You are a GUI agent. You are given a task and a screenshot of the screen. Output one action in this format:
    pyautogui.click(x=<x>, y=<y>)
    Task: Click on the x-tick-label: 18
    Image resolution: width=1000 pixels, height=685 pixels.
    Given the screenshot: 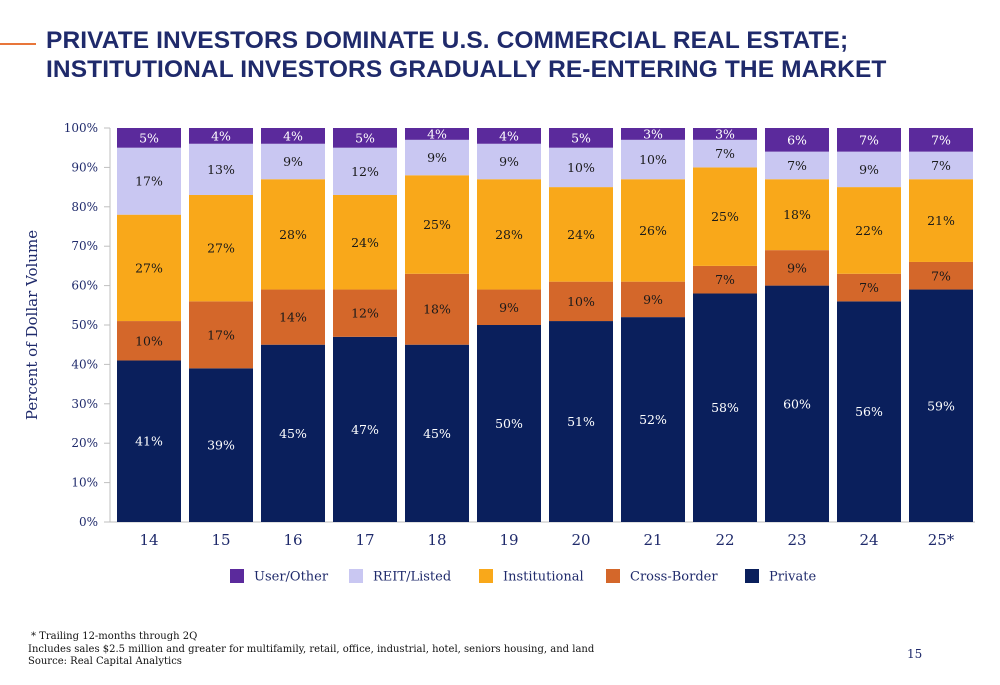 What is the action you would take?
    pyautogui.click(x=436, y=540)
    